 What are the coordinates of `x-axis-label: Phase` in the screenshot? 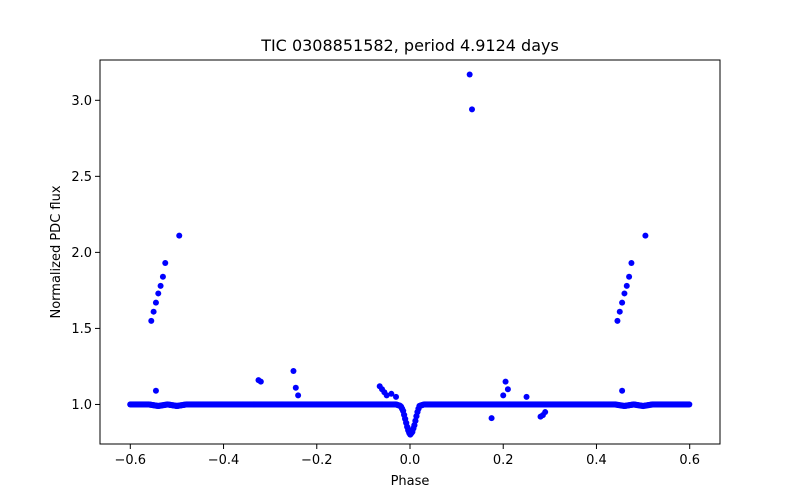 It's located at (410, 481).